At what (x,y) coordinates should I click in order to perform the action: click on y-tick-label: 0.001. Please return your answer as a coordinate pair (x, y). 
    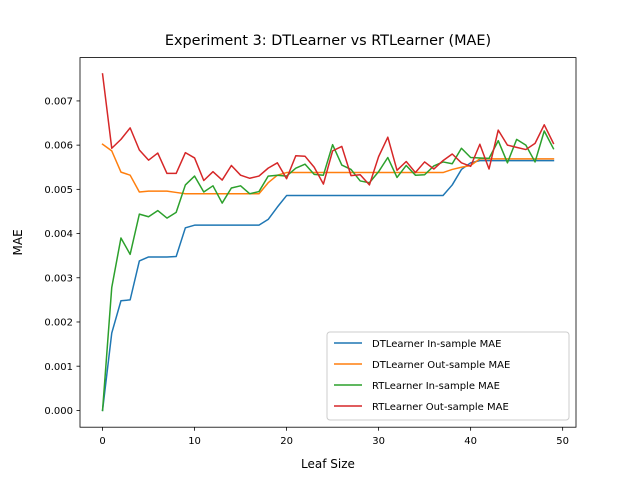
    Looking at the image, I should click on (58, 367).